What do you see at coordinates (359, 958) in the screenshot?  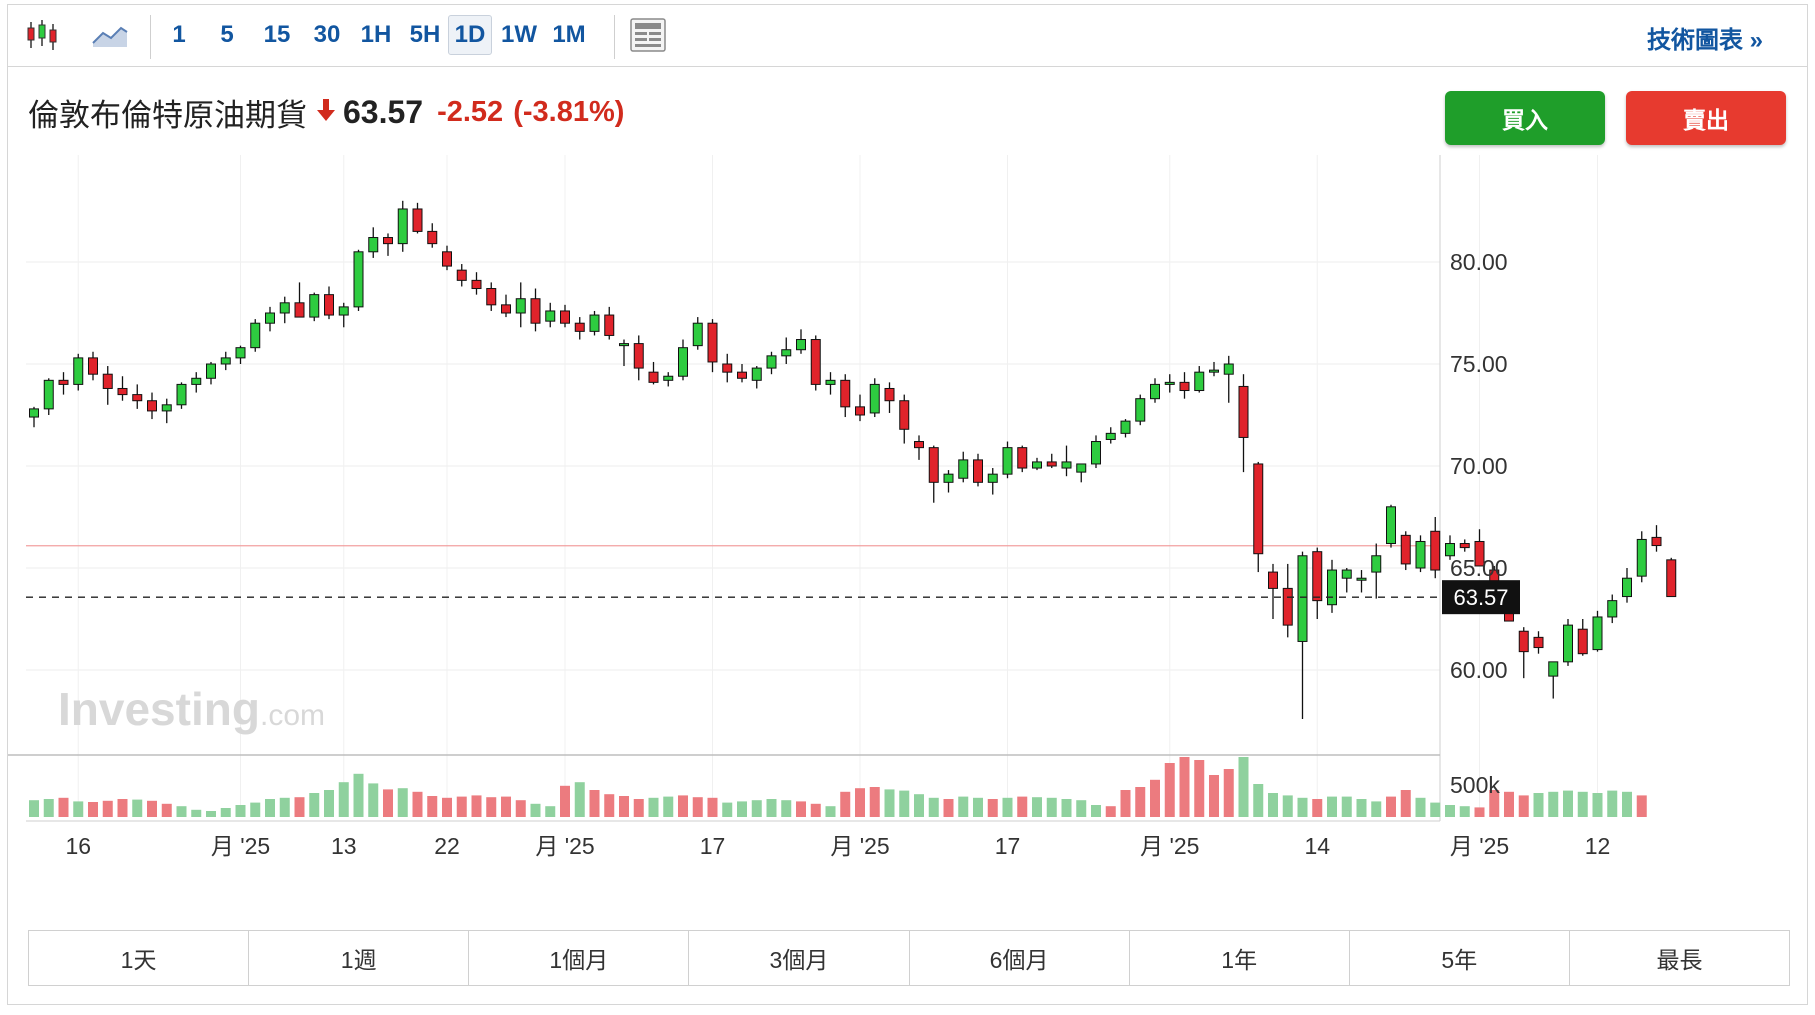 I see `period-button-1: 1週` at bounding box center [359, 958].